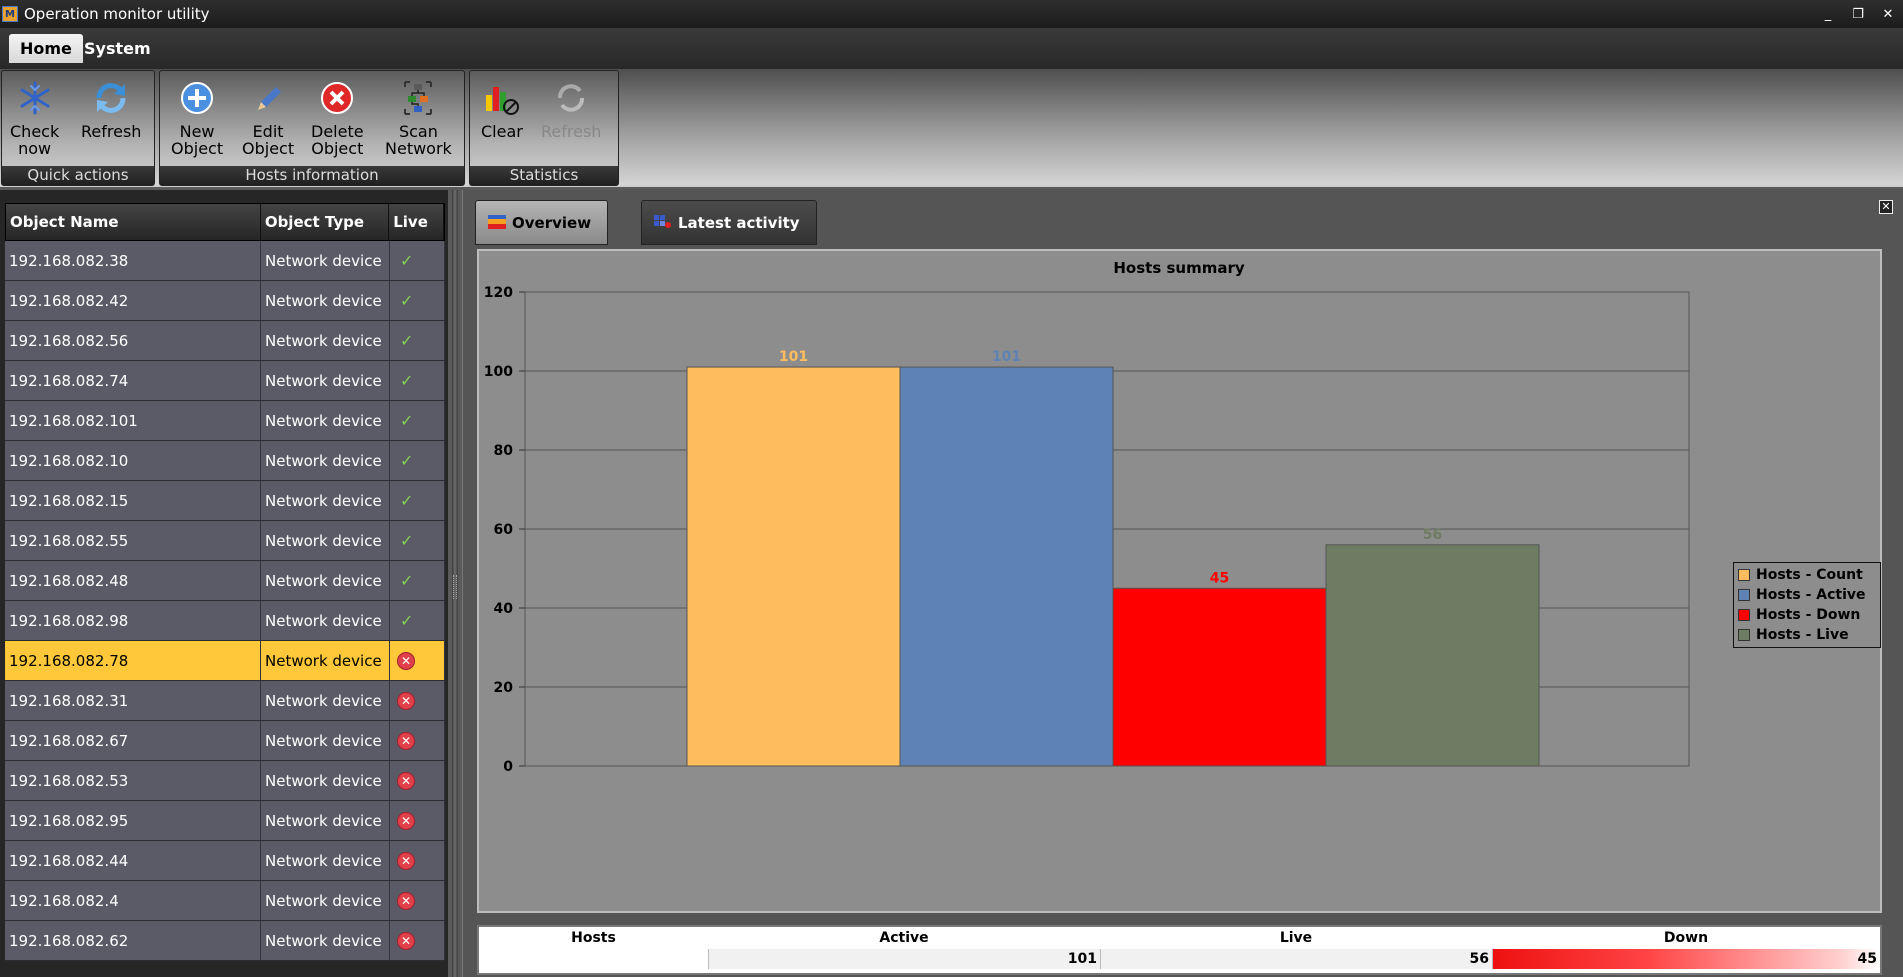 The image size is (1903, 977). I want to click on scan-network-button: Scan Network, so click(418, 117).